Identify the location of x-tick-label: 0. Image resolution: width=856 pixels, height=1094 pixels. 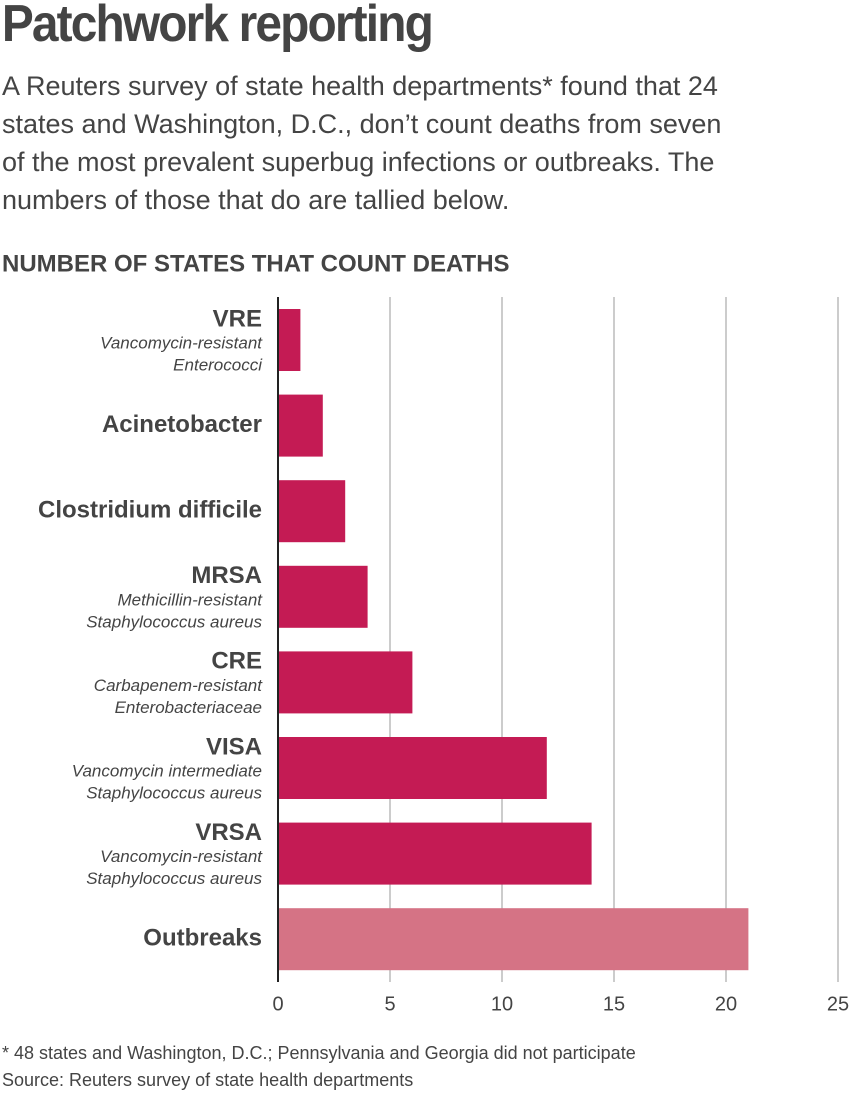
(277, 1004).